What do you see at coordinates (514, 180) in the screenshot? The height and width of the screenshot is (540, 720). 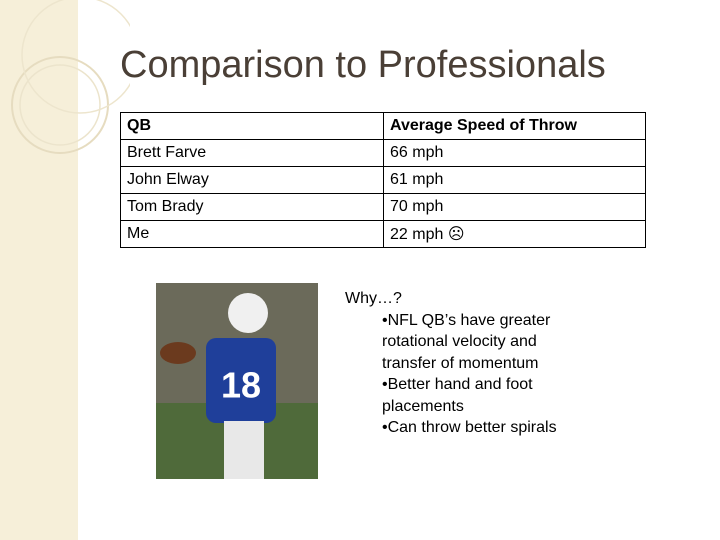 I see `cell: 61 mph` at bounding box center [514, 180].